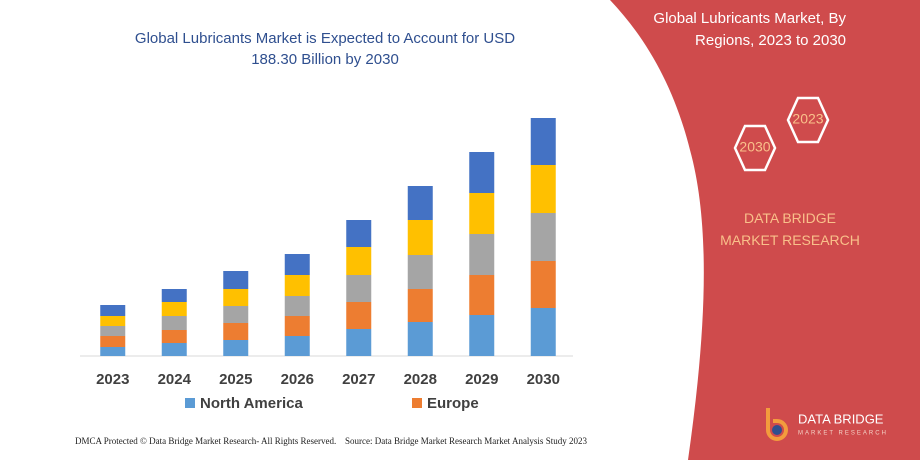 The height and width of the screenshot is (460, 920). What do you see at coordinates (543, 379) in the screenshot?
I see `x-tick-label: 2030` at bounding box center [543, 379].